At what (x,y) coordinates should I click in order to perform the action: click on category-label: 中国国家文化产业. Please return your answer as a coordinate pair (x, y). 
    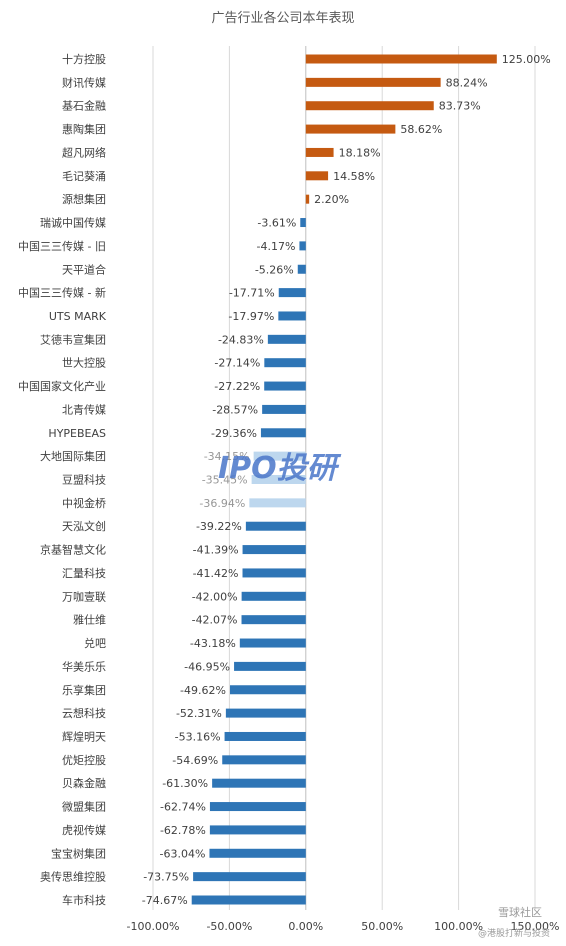
    Looking at the image, I should click on (62, 386).